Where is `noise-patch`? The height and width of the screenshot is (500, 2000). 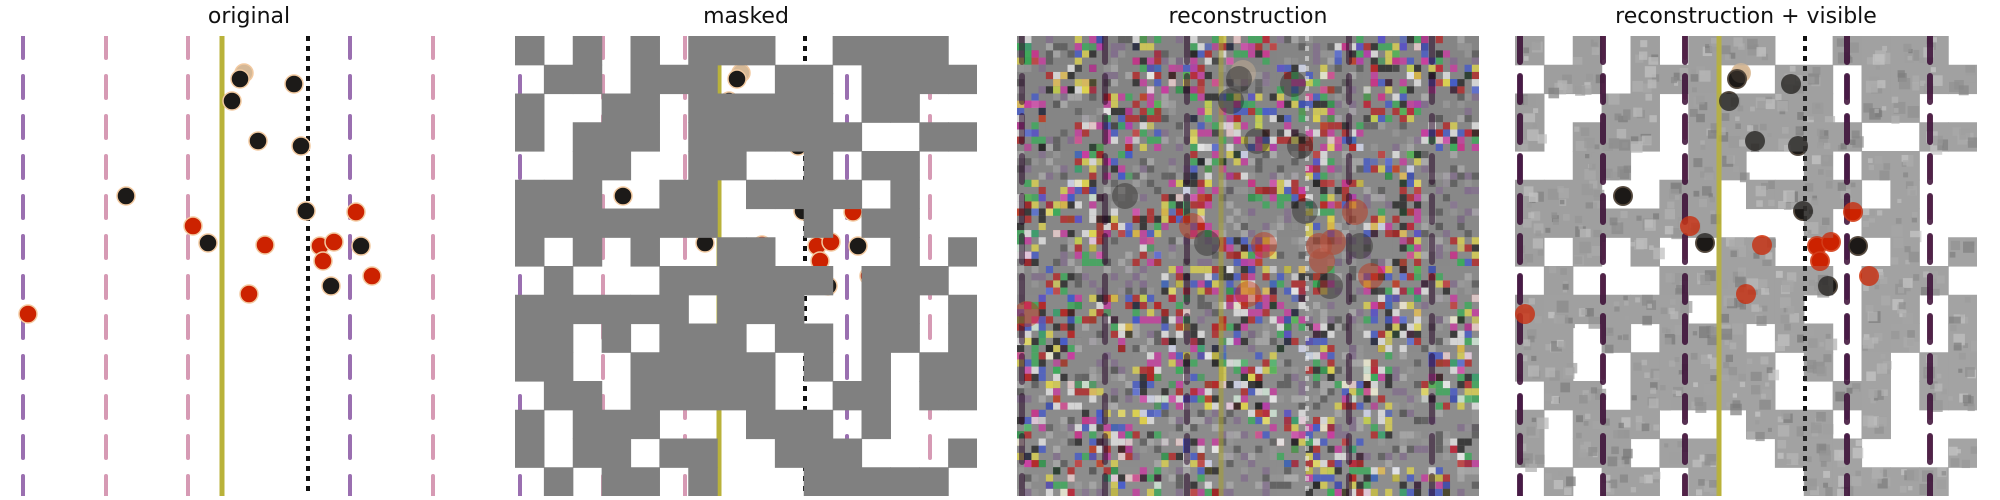
noise-patch is located at coordinates (1407, 453).